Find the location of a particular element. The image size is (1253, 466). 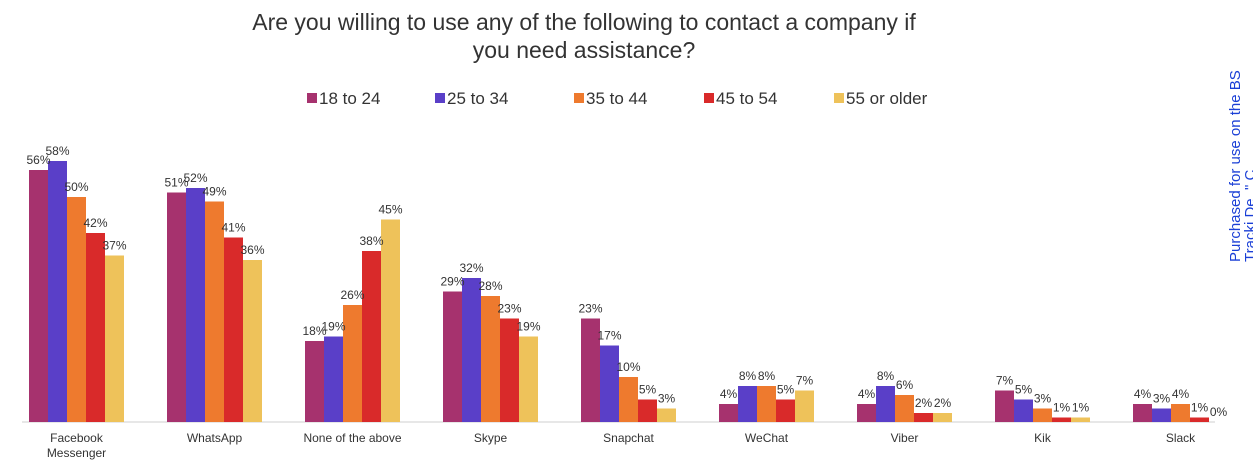

data-label: 29% is located at coordinates (452, 282).